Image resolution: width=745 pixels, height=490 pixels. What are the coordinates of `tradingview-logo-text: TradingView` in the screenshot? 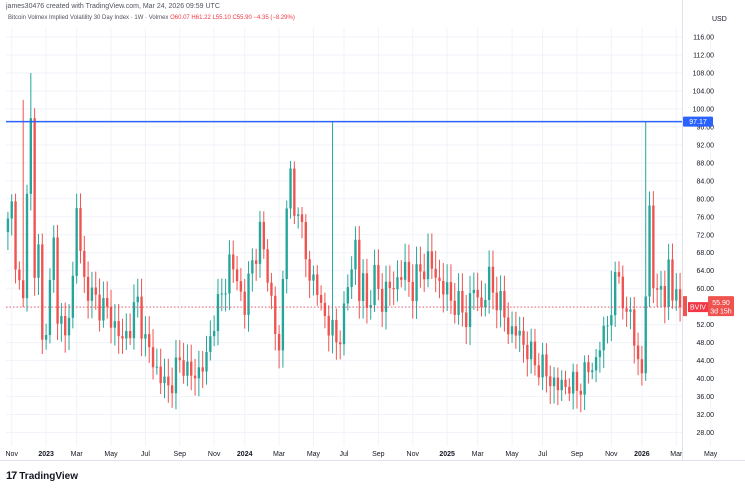 It's located at (48, 476).